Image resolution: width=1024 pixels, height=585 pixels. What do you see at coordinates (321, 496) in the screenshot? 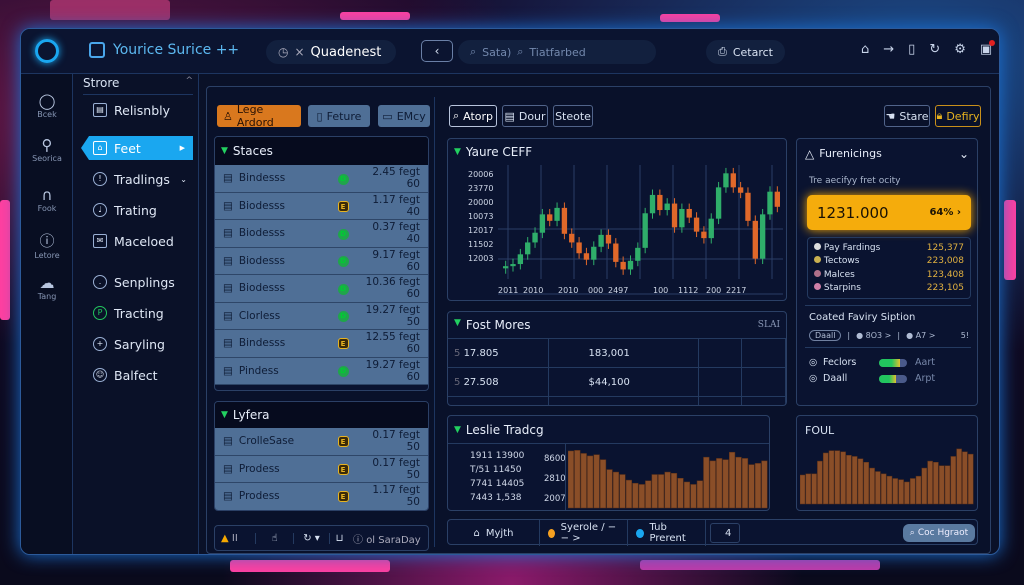
I see `list-item: ▤ Prodess E 1.17 fegt 50` at bounding box center [321, 496].